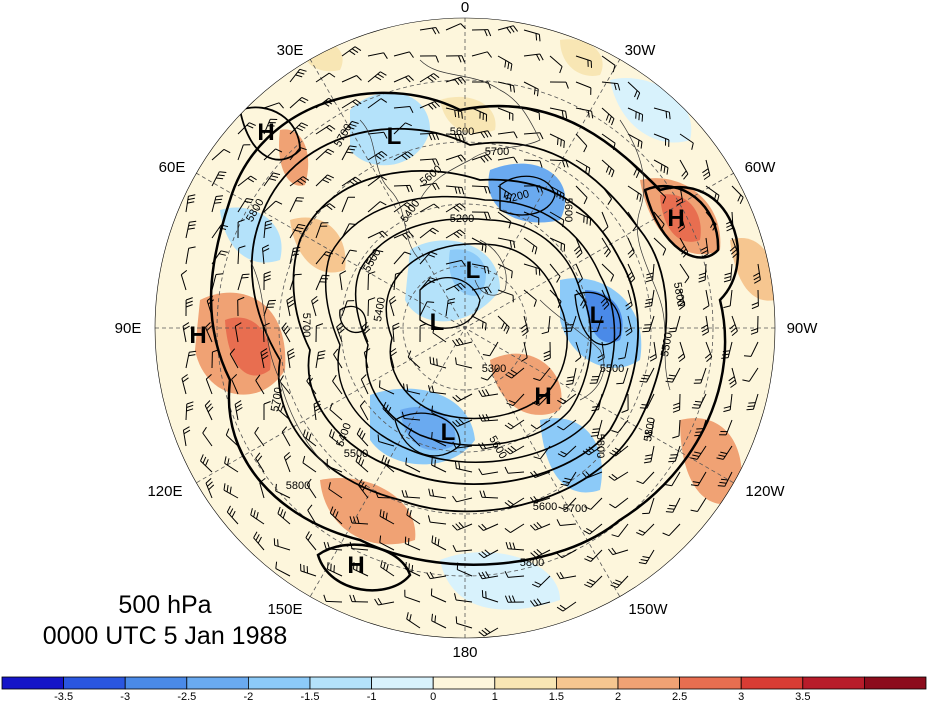 The width and height of the screenshot is (928, 702). I want to click on contour-label: 5800, so click(679, 294).